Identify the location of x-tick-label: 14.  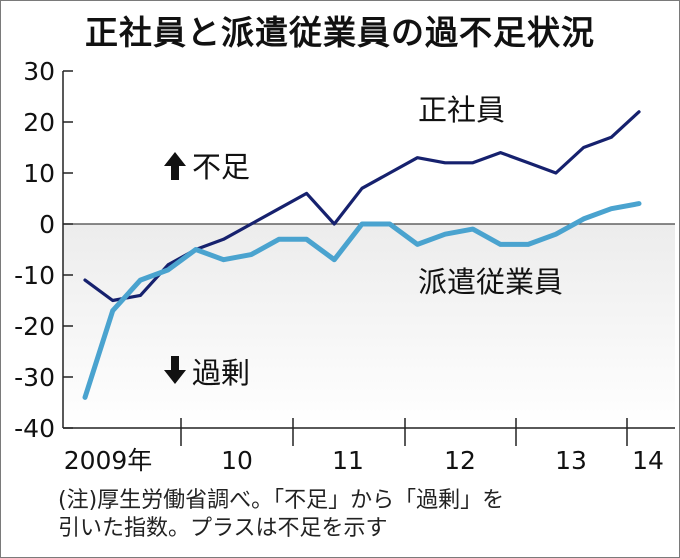
(648, 460).